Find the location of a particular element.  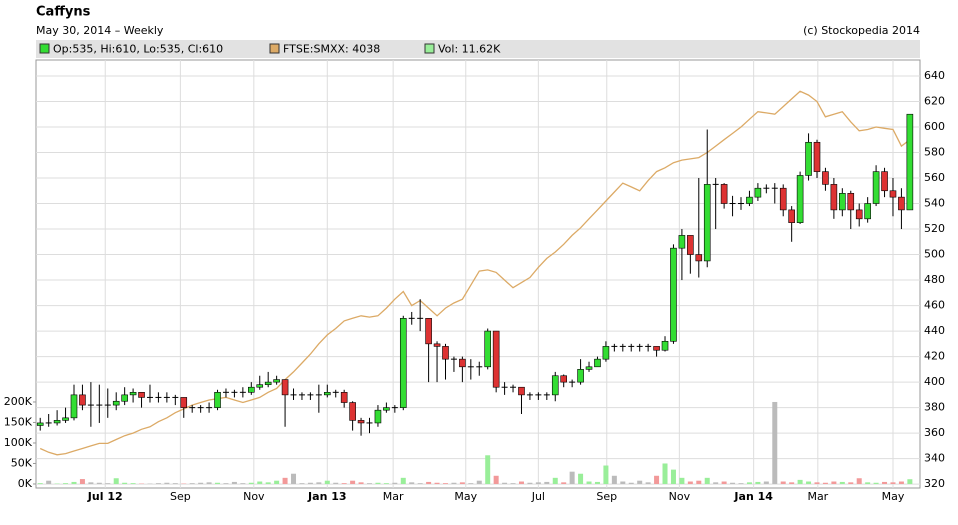

y-tick-label: 50K is located at coordinates (22, 462).